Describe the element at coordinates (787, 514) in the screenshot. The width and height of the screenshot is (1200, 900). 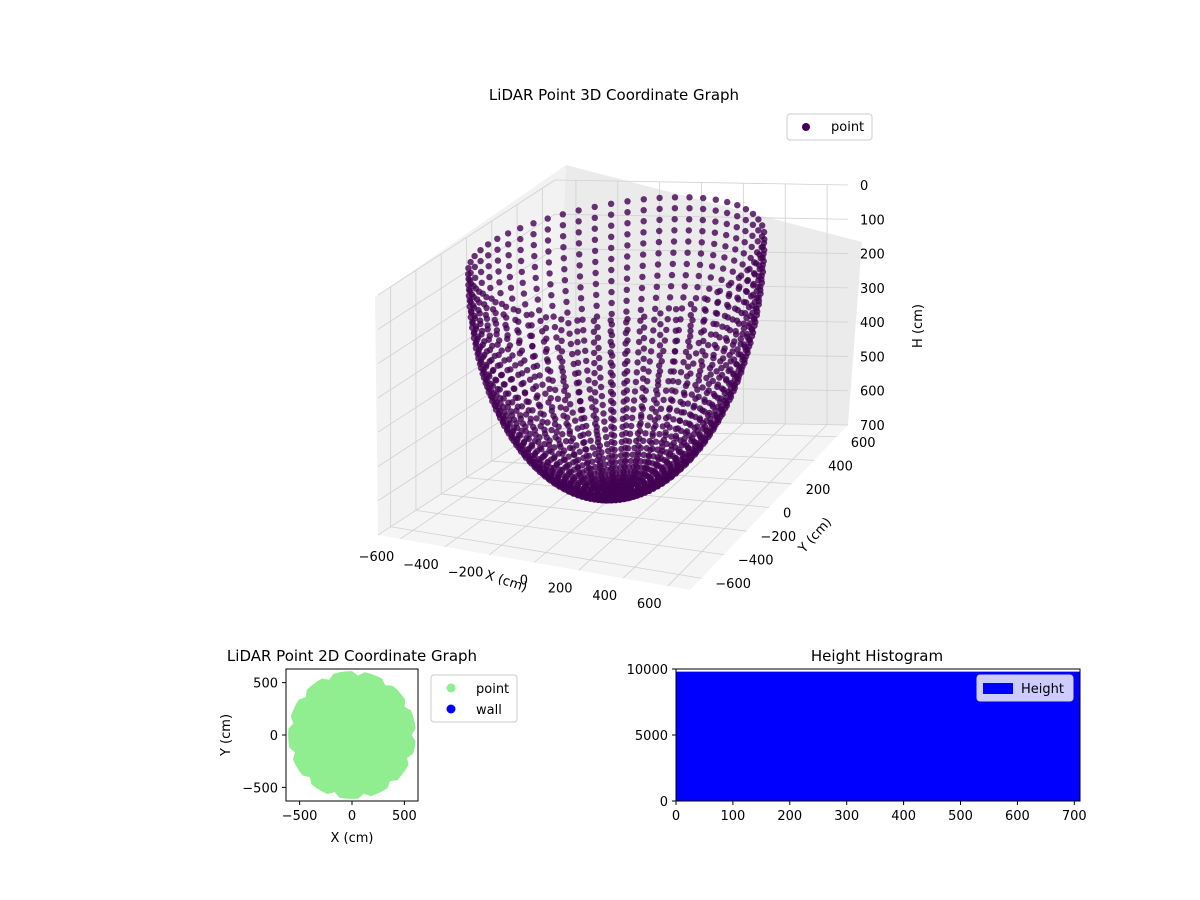
I see `y-tick-label-3d: 0` at that location.